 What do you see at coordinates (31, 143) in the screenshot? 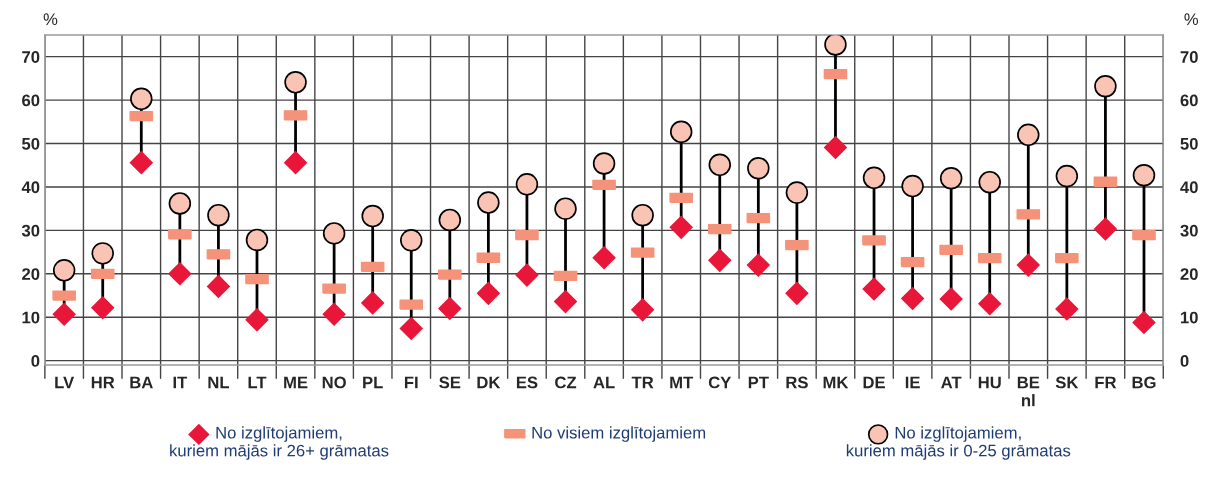
I see `y-tick-label: 50` at bounding box center [31, 143].